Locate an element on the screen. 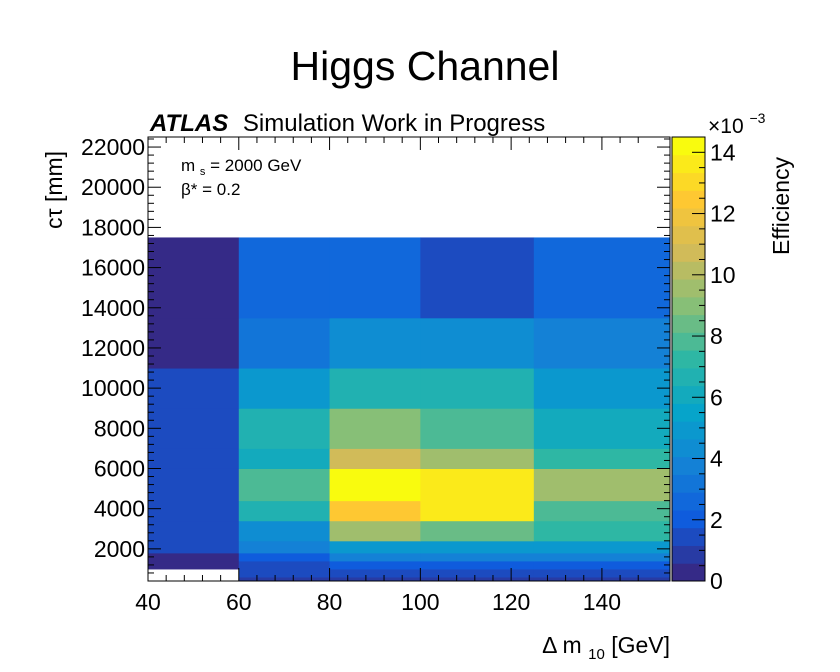 This screenshot has width=840, height=672. atlas-label: ATLAS Simulation Work in Progress is located at coordinates (347, 123).